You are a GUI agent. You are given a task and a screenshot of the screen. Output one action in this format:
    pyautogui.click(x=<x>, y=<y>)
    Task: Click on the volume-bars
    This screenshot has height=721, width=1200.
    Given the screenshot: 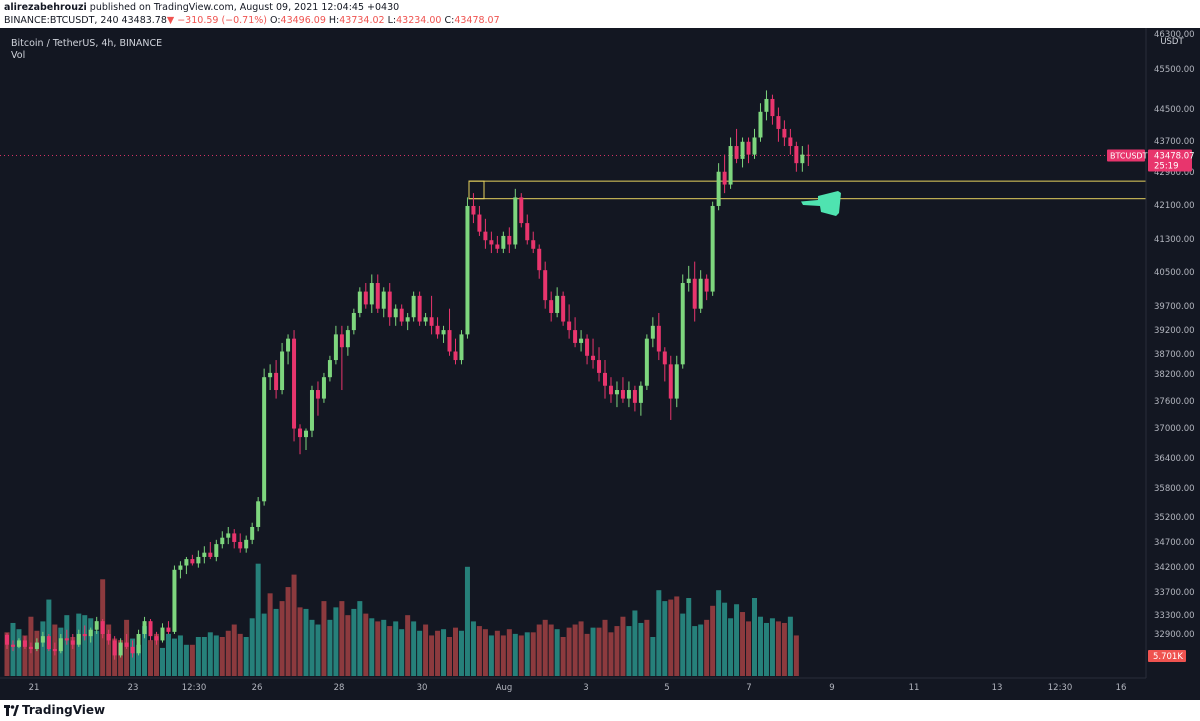 What is the action you would take?
    pyautogui.click(x=401, y=619)
    